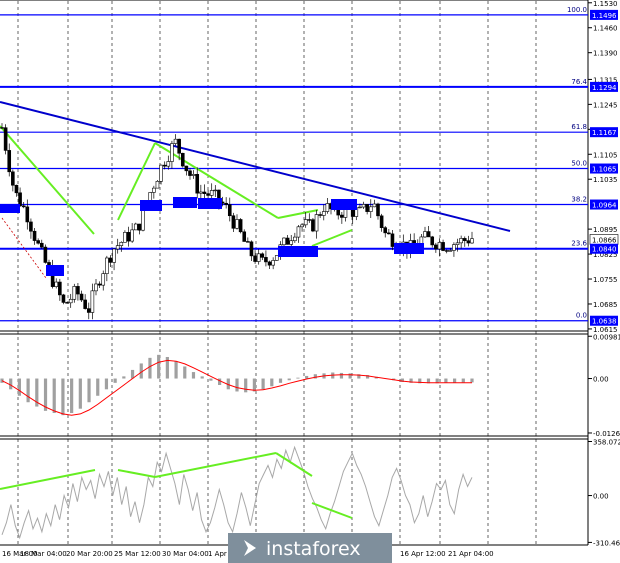 Image resolution: width=620 pixels, height=563 pixels. I want to click on time-tick-label-0: 16 Mar 00, so click(19, 554).